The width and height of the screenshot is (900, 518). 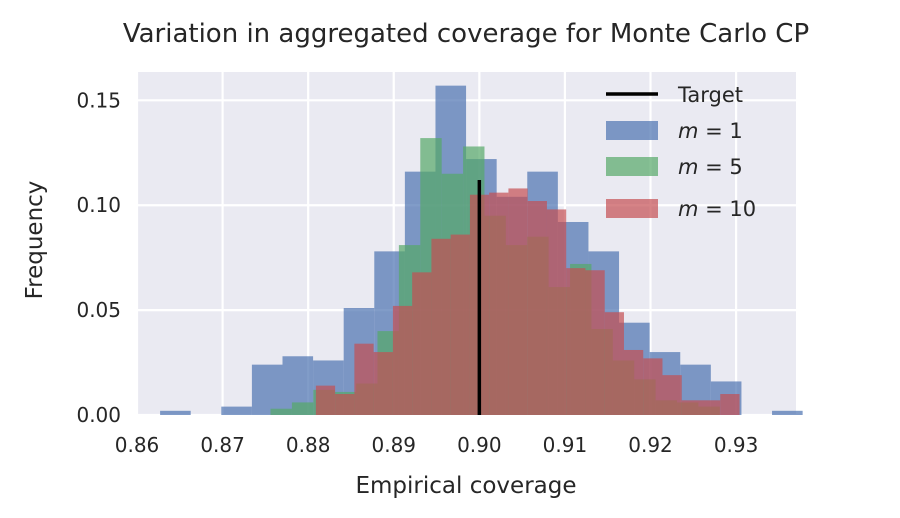 What do you see at coordinates (98, 257) in the screenshot?
I see `y-tick-labels: 0.00 0.05 0.10 0.15` at bounding box center [98, 257].